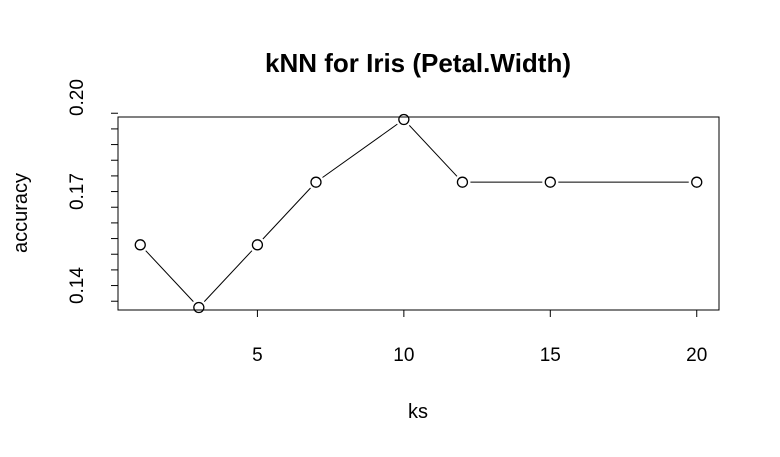  Describe the element at coordinates (92, 191) in the screenshot. I see `y-axis: 0.14 0.17 0.20` at that location.